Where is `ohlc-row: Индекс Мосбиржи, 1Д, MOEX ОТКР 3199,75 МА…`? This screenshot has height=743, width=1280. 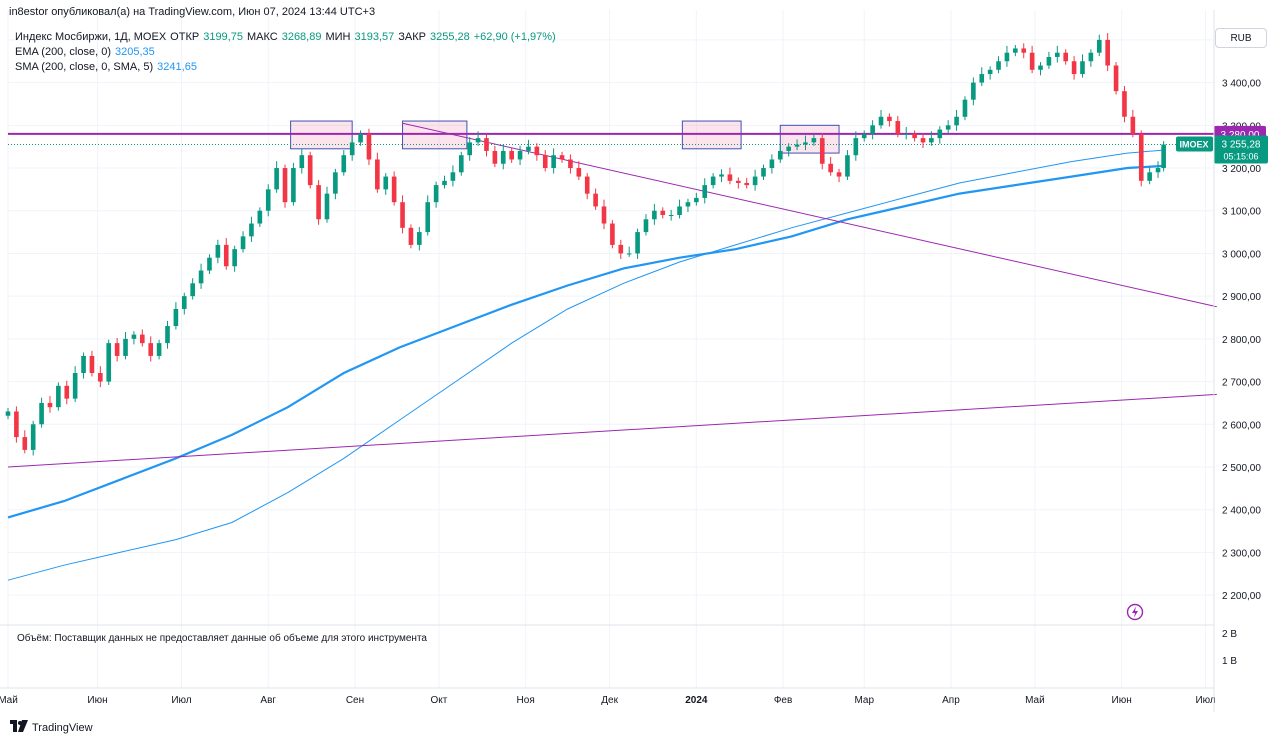
ohlc-row: Индекс Мосбиржи, 1Д, MOEX ОТКР 3199,75 МА… is located at coordinates (285, 37).